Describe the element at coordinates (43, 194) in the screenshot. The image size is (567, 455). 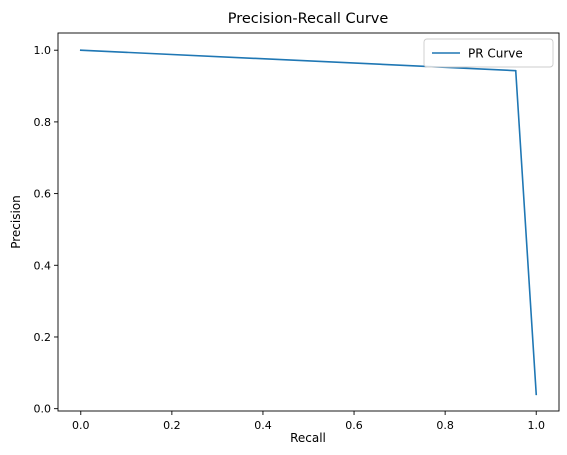
I see `y-tick-label: 0.6` at that location.